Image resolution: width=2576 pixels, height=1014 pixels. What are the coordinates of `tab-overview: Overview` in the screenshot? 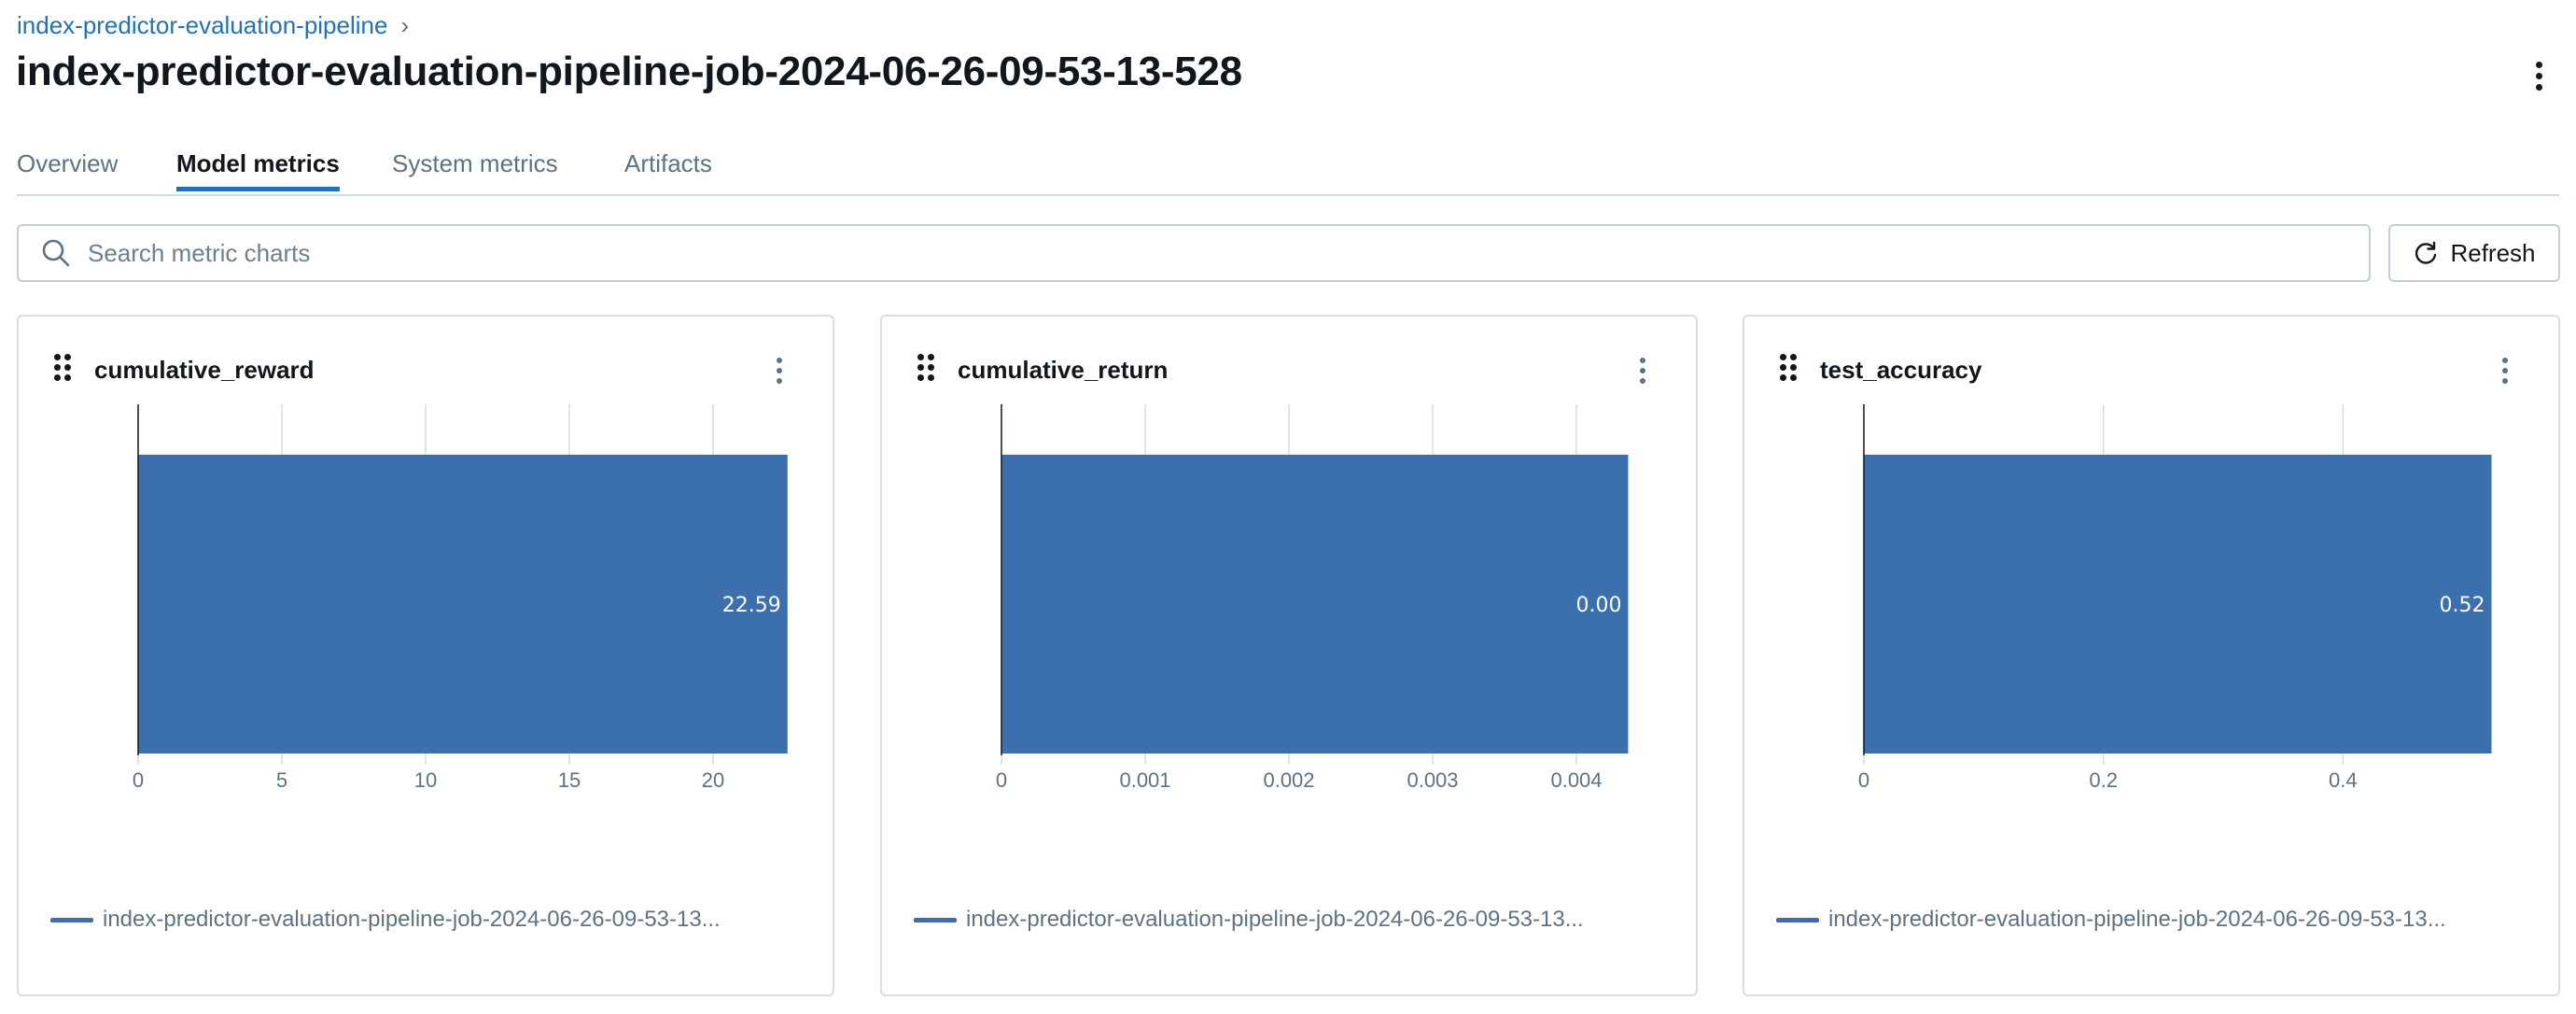 It's located at (68, 163).